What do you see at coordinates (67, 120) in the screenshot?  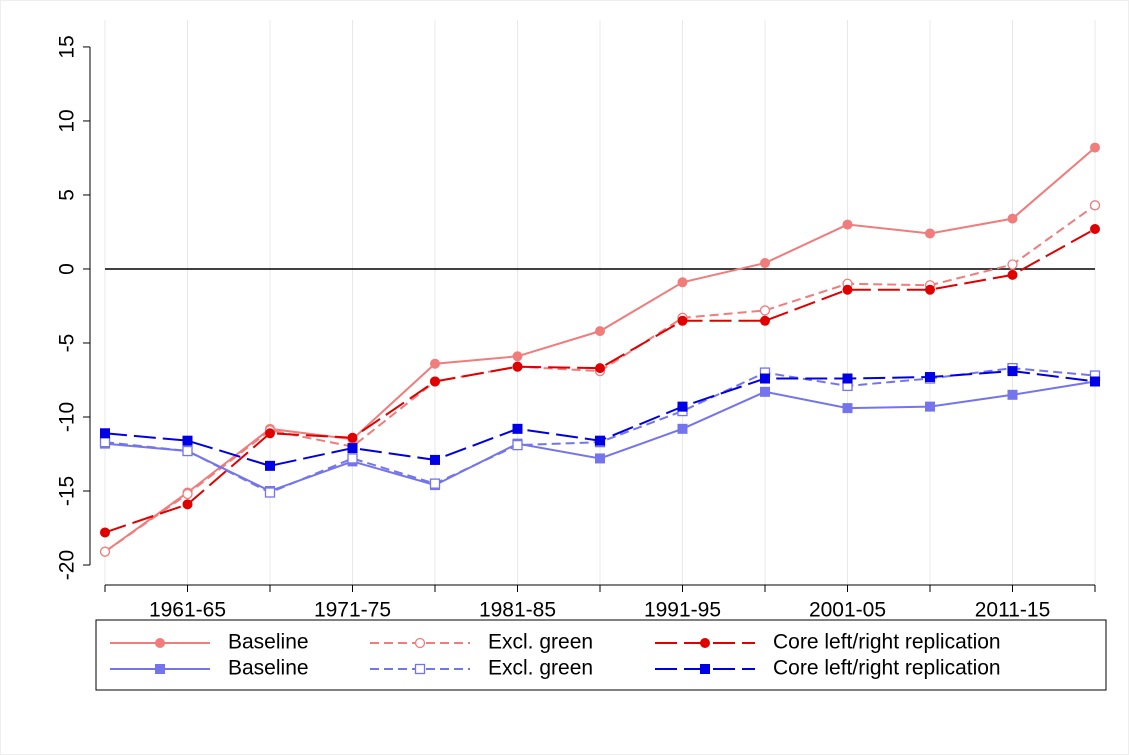 I see `y-tick-label: 10` at bounding box center [67, 120].